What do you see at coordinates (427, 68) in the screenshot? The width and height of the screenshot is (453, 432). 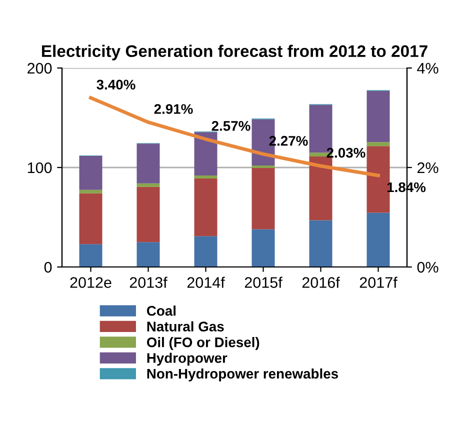 I see `y2-tick-label: 4%` at bounding box center [427, 68].